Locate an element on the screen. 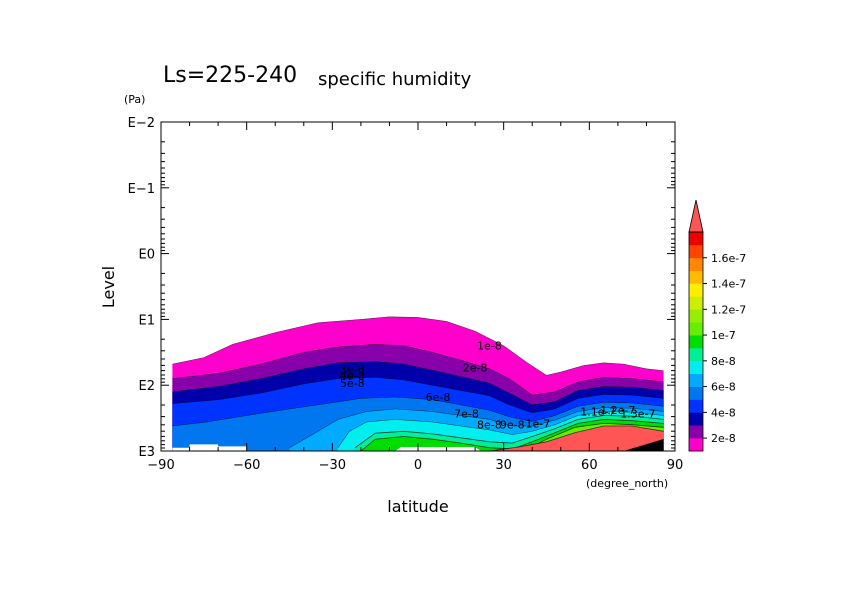 Image resolution: width=842 pixels, height=595 pixels. contour-bands is located at coordinates (418, 383).